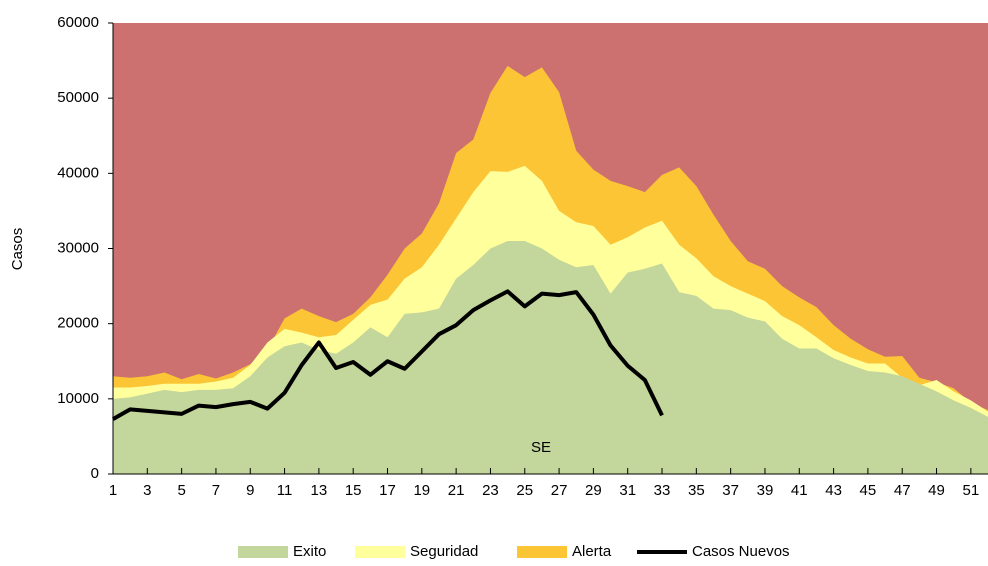 This screenshot has height=566, width=988. I want to click on legend-label: Seguridad, so click(444, 551).